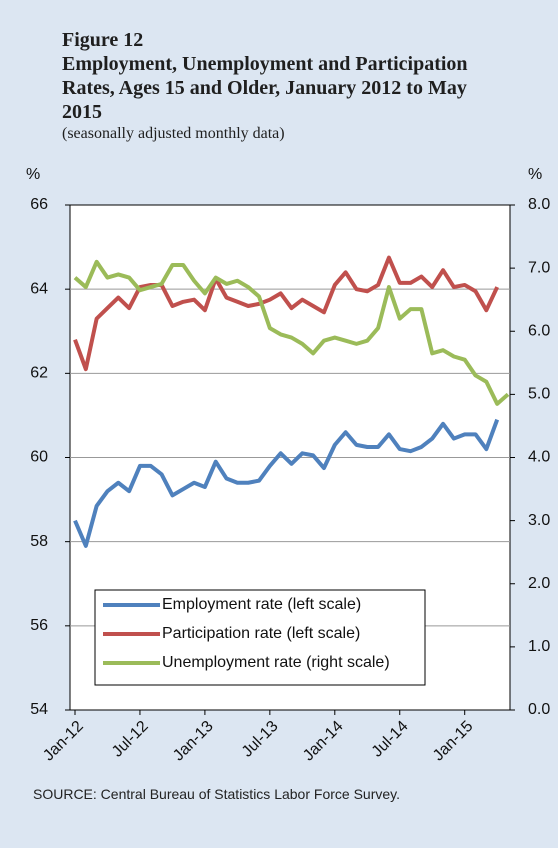 The image size is (558, 848). What do you see at coordinates (130, 739) in the screenshot?
I see `x-tick-label: Jul-12` at bounding box center [130, 739].